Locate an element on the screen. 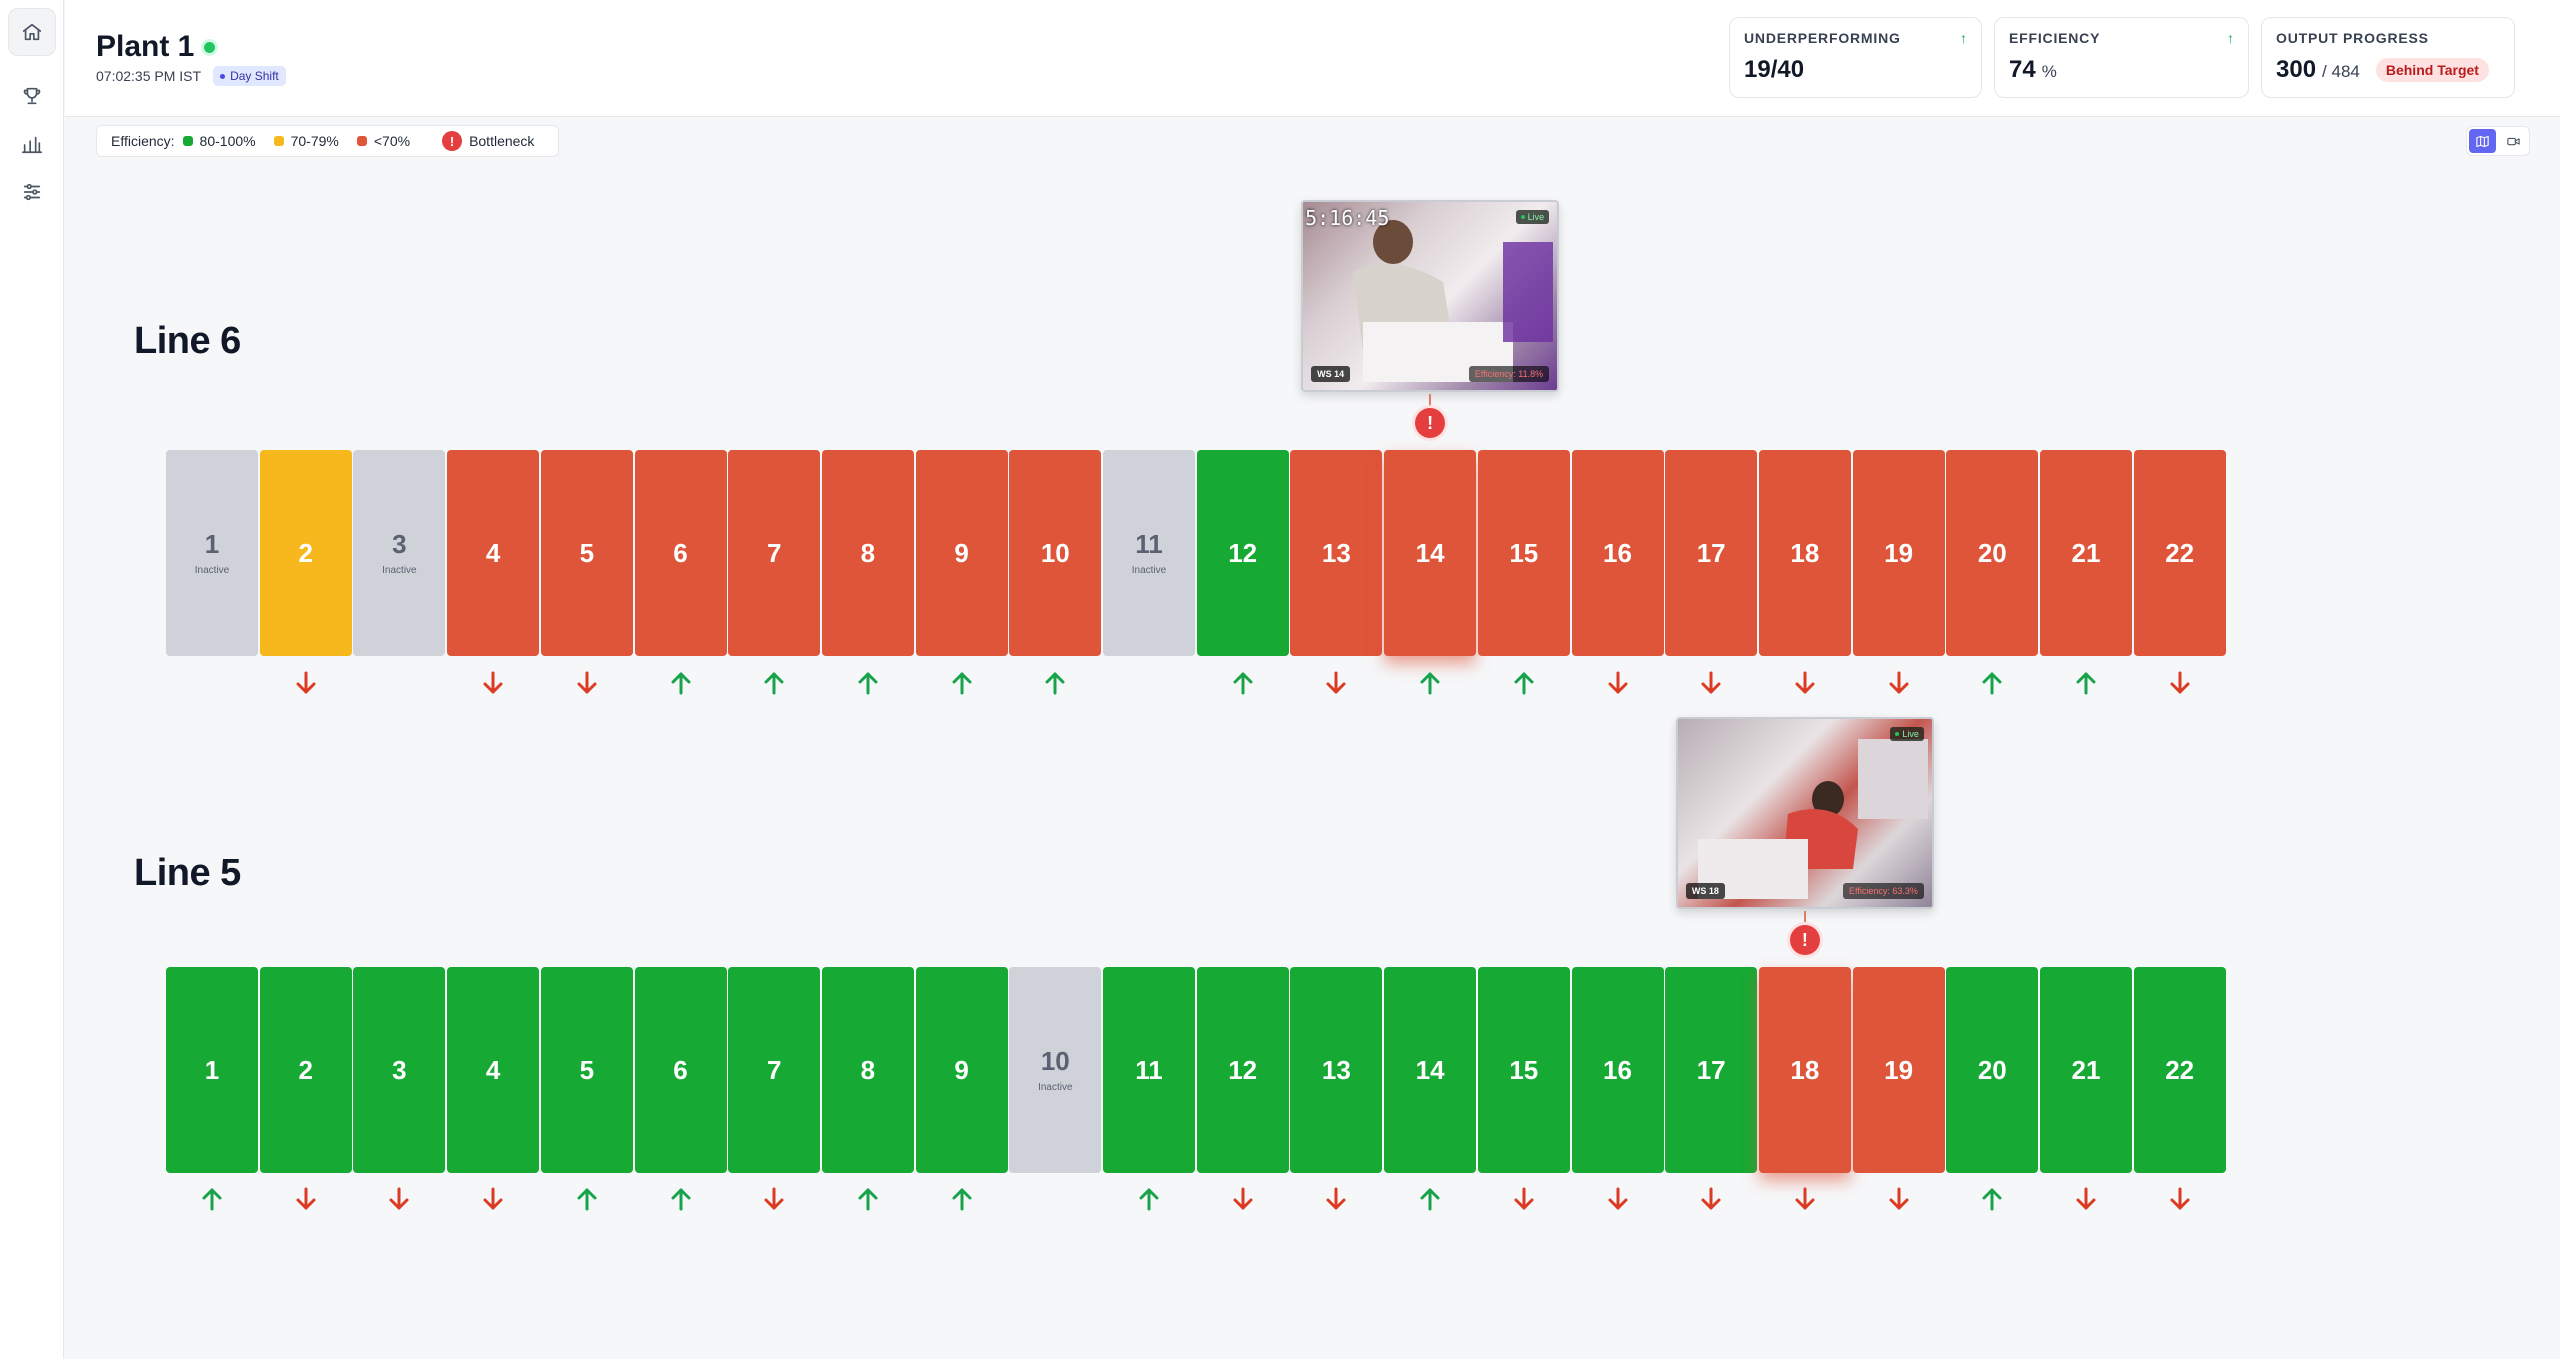  sidebar is located at coordinates (32, 679).